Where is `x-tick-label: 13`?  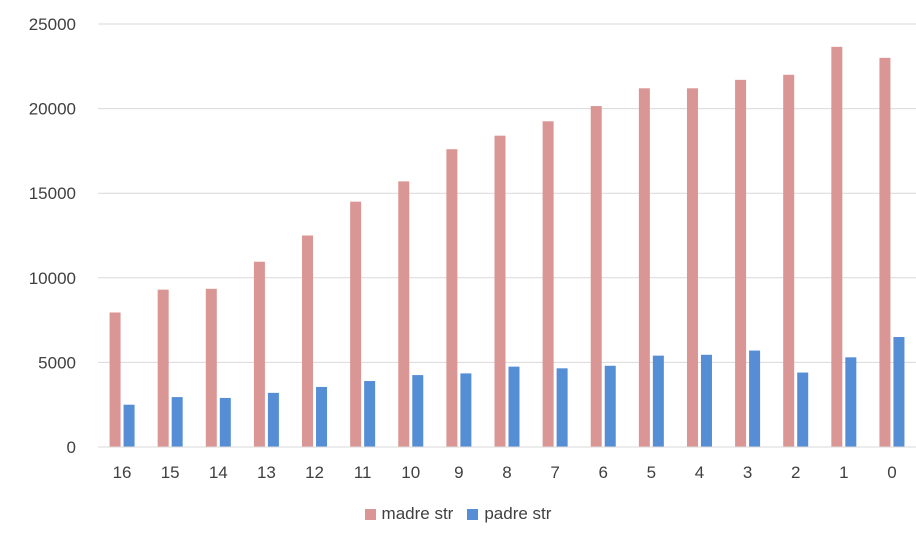 x-tick-label: 13 is located at coordinates (266, 472).